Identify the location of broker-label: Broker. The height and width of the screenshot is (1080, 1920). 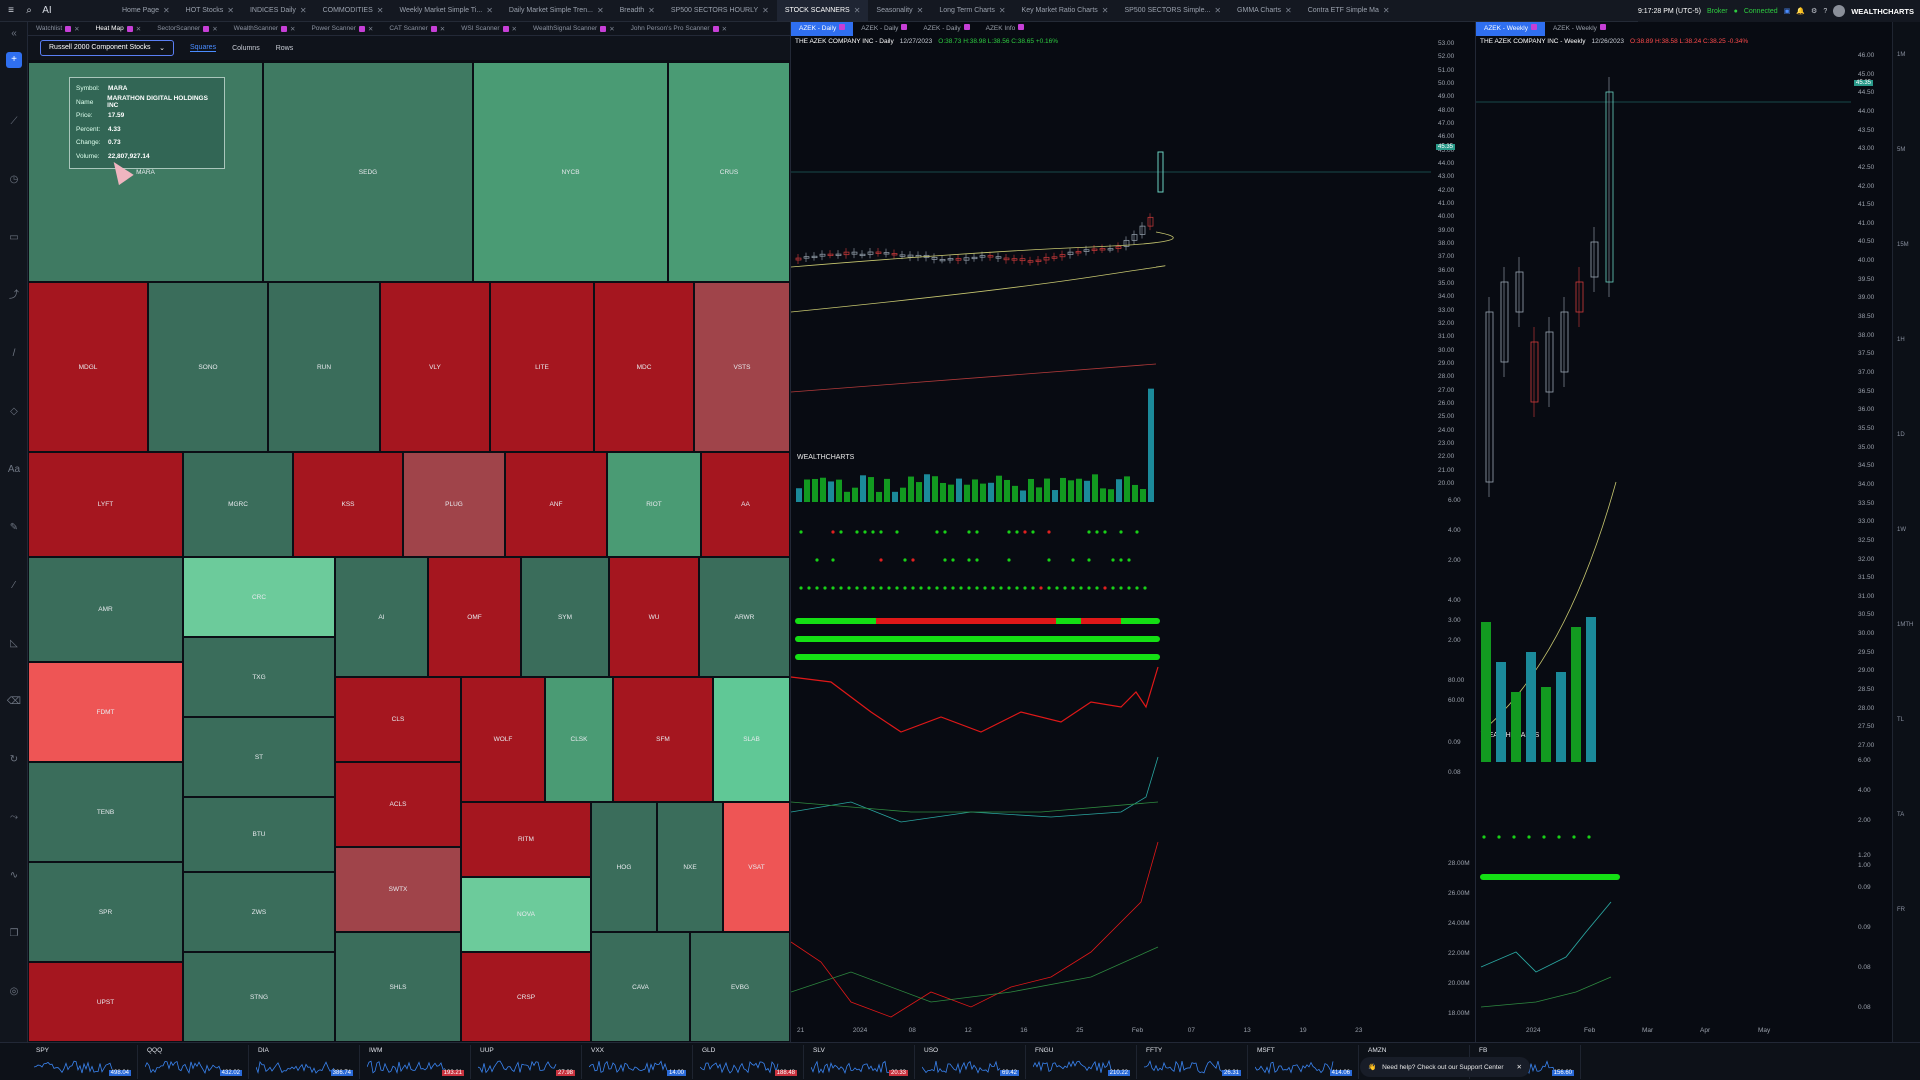
(1717, 11).